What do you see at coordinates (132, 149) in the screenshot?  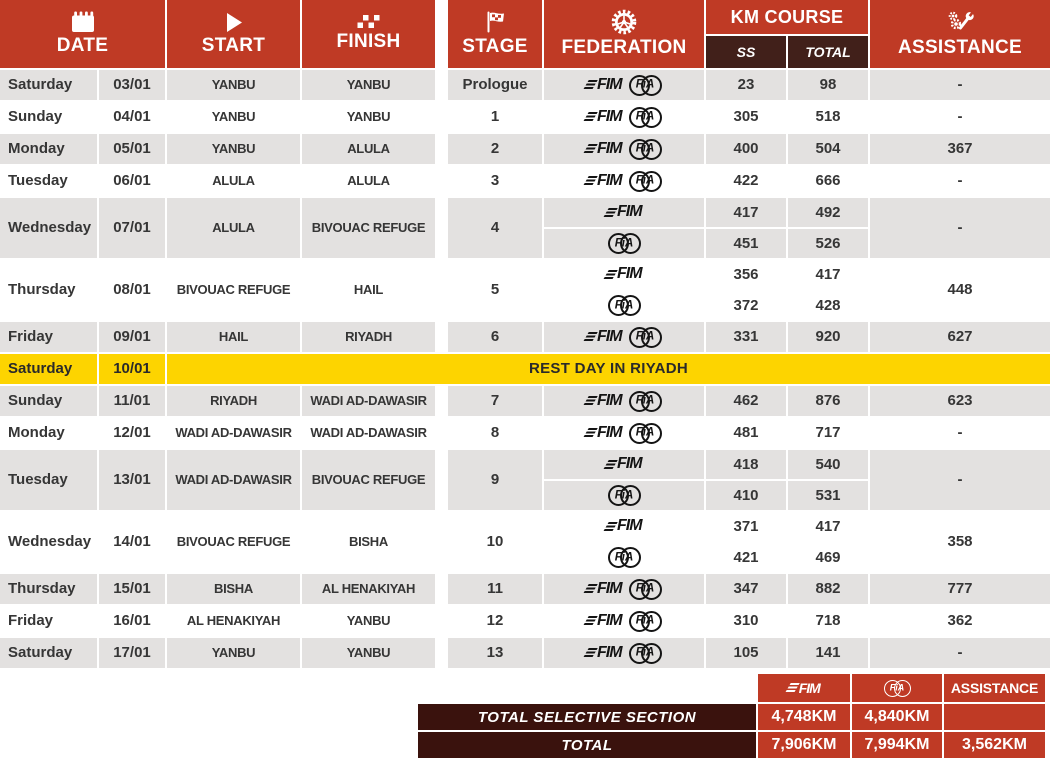 I see `date-cell: 05/01` at bounding box center [132, 149].